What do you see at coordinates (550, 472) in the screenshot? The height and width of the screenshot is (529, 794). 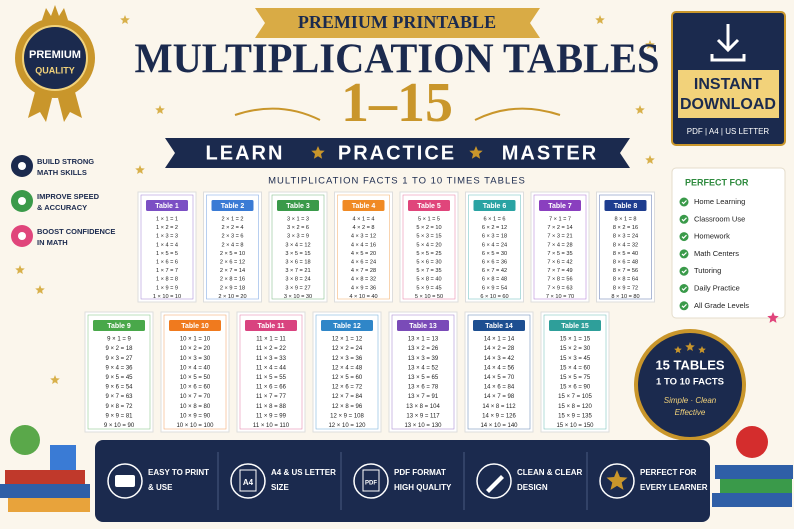 I see `feature-text: CLEAN & CLEAR` at bounding box center [550, 472].